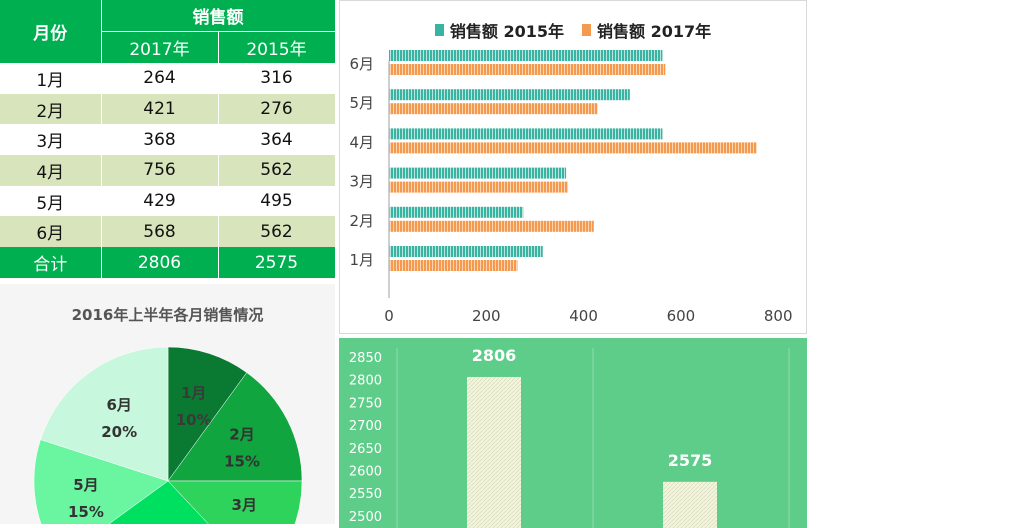 The width and height of the screenshot is (1024, 528). I want to click on x-tick-label: 0, so click(389, 316).